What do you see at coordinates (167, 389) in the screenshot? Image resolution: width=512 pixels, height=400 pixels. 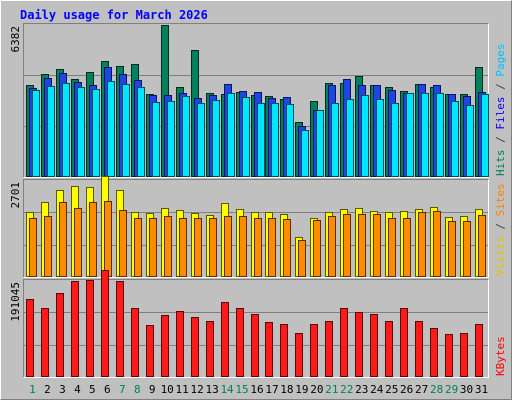 I see `x-tick-label: 10` at bounding box center [167, 389].